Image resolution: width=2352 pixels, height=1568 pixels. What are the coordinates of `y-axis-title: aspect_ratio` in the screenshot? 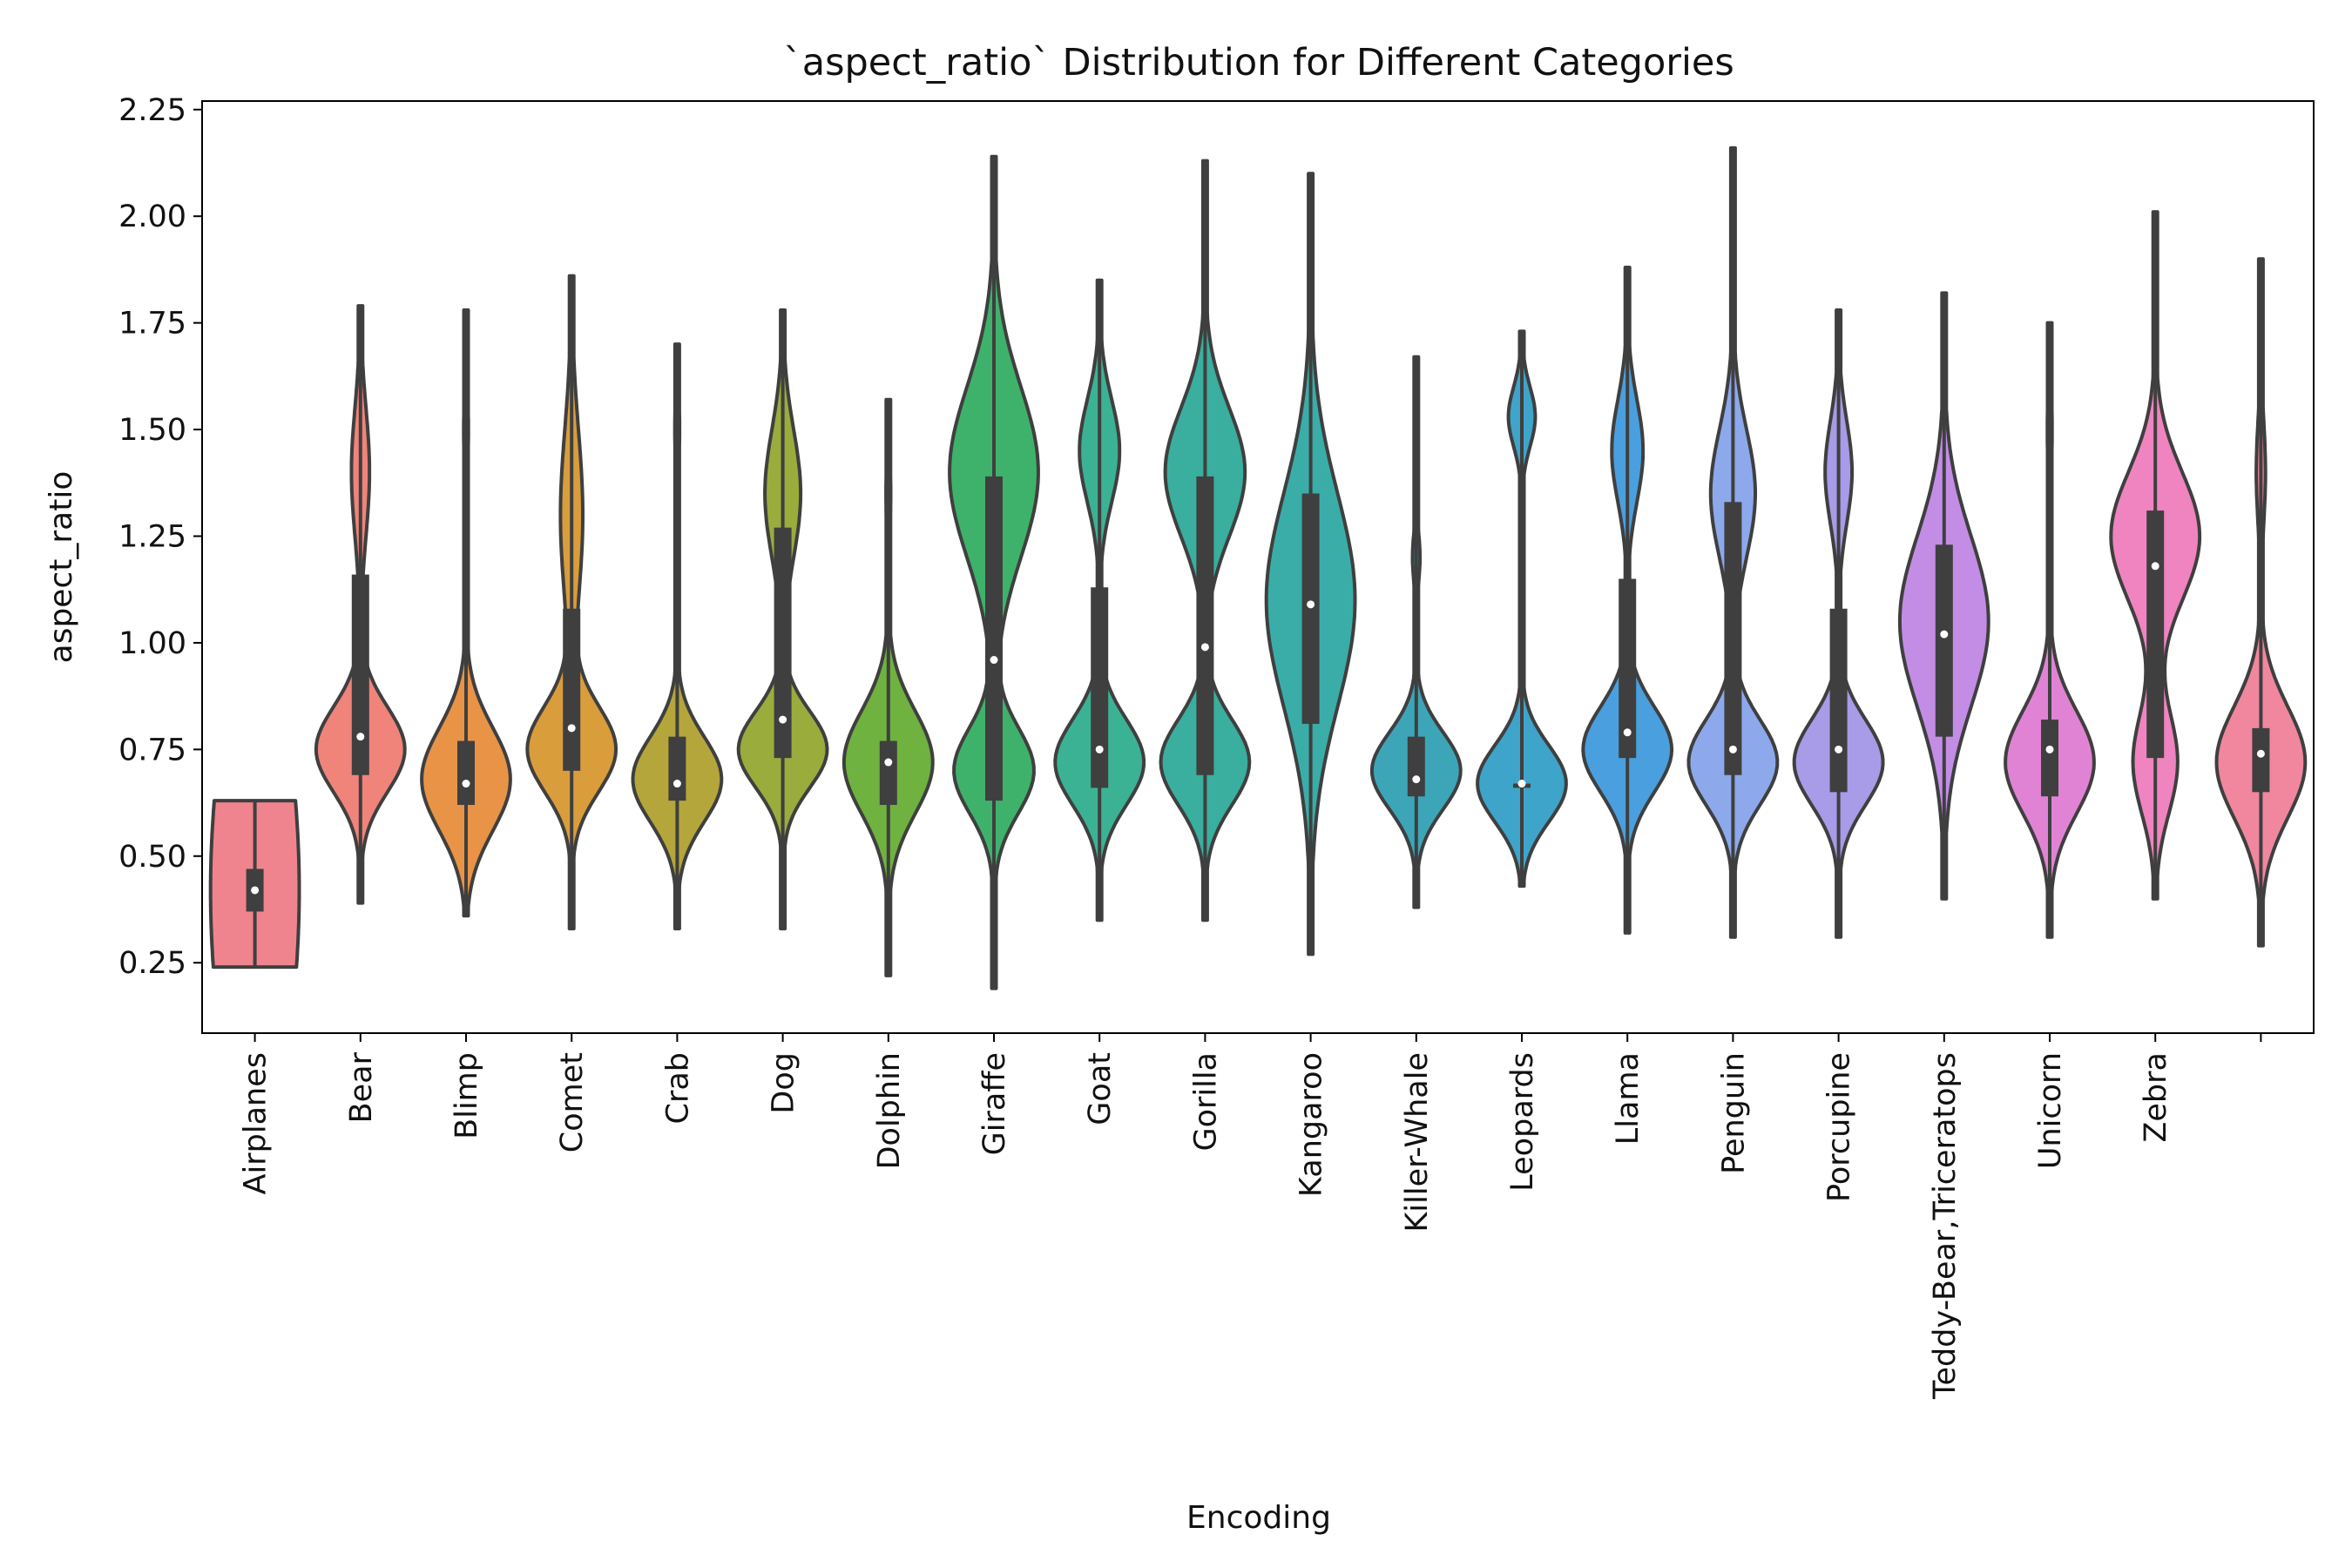 It's located at (61, 567).